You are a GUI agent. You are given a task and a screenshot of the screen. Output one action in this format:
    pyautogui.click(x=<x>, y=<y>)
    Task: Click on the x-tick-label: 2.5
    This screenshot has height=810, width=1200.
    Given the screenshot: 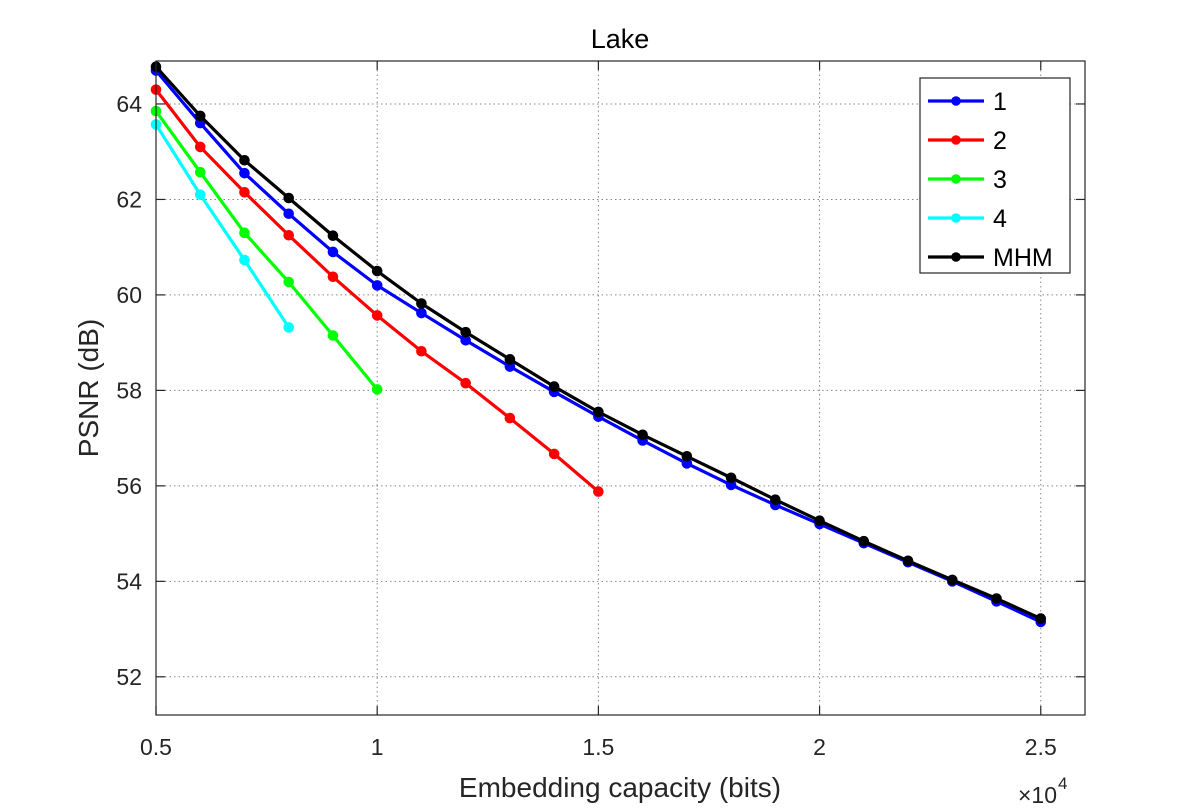 What is the action you would take?
    pyautogui.click(x=1041, y=747)
    